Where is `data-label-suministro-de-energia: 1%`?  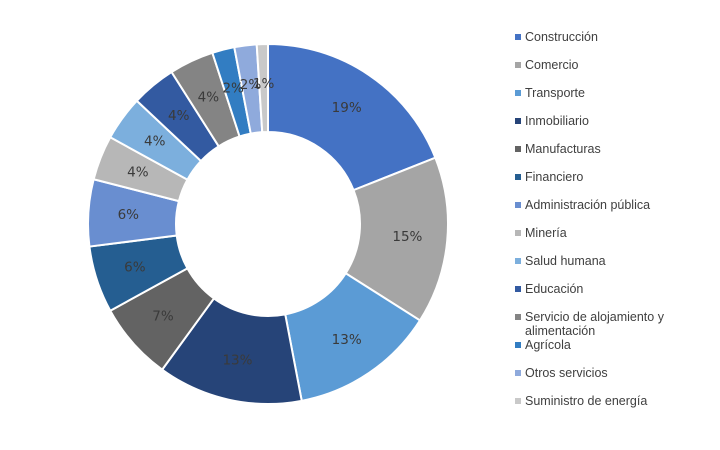 data-label-suministro-de-energia: 1% is located at coordinates (264, 84).